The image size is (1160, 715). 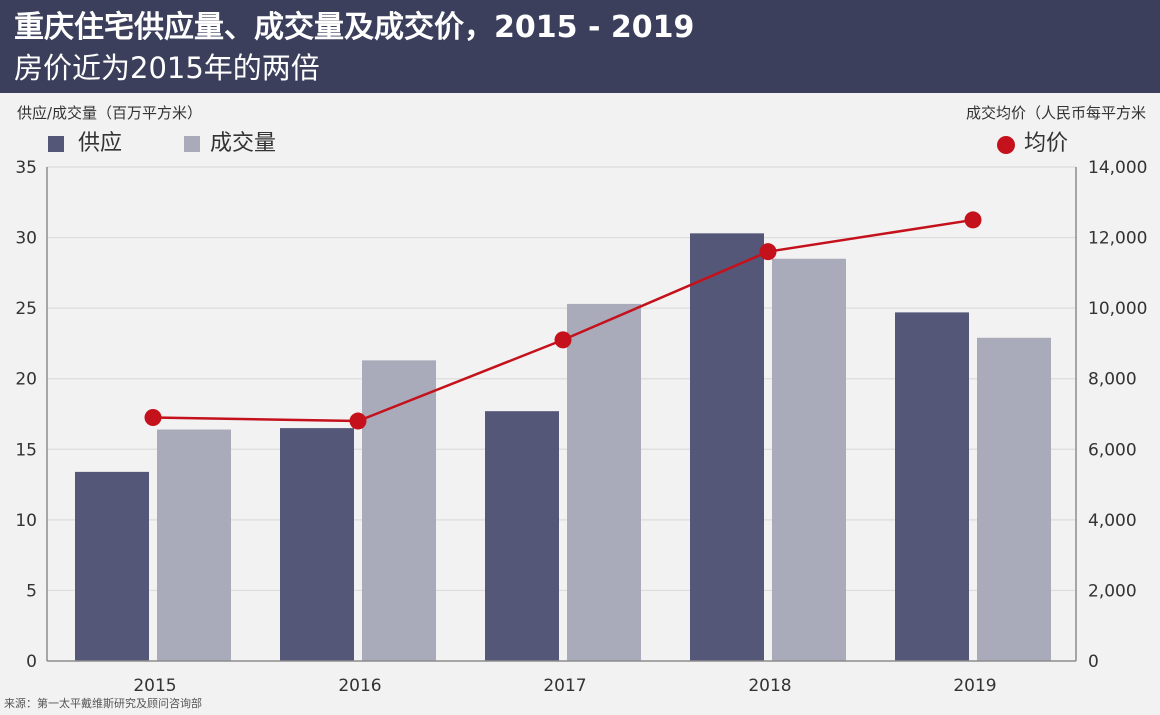 I want to click on sales-bar-2018, so click(x=809, y=459).